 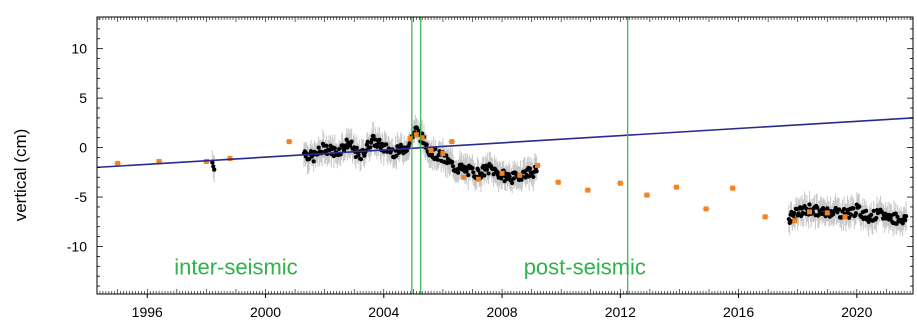 What do you see at coordinates (265, 312) in the screenshot?
I see `x-tick-label: 2000` at bounding box center [265, 312].